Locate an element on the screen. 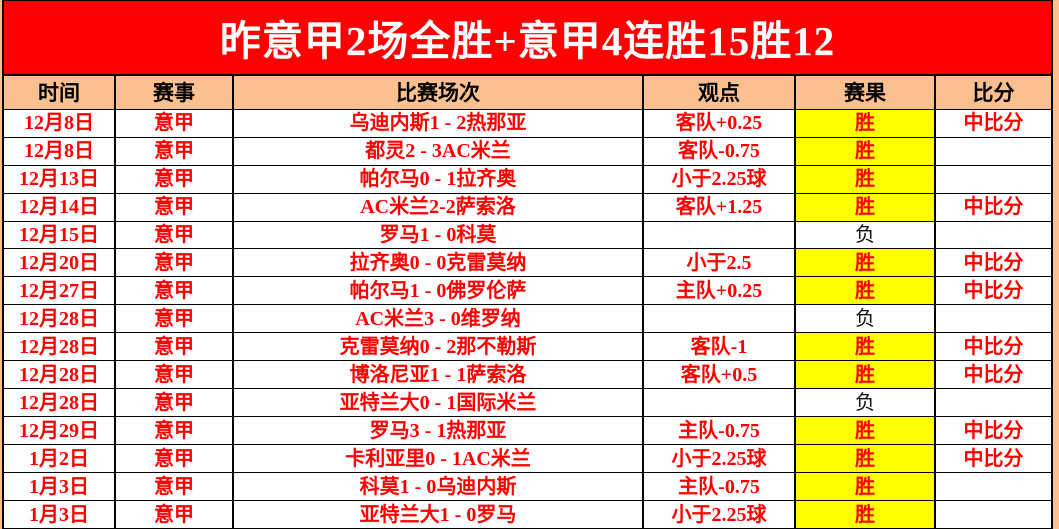 The height and width of the screenshot is (529, 1059). view-cell: 主队+0.25 is located at coordinates (719, 291).